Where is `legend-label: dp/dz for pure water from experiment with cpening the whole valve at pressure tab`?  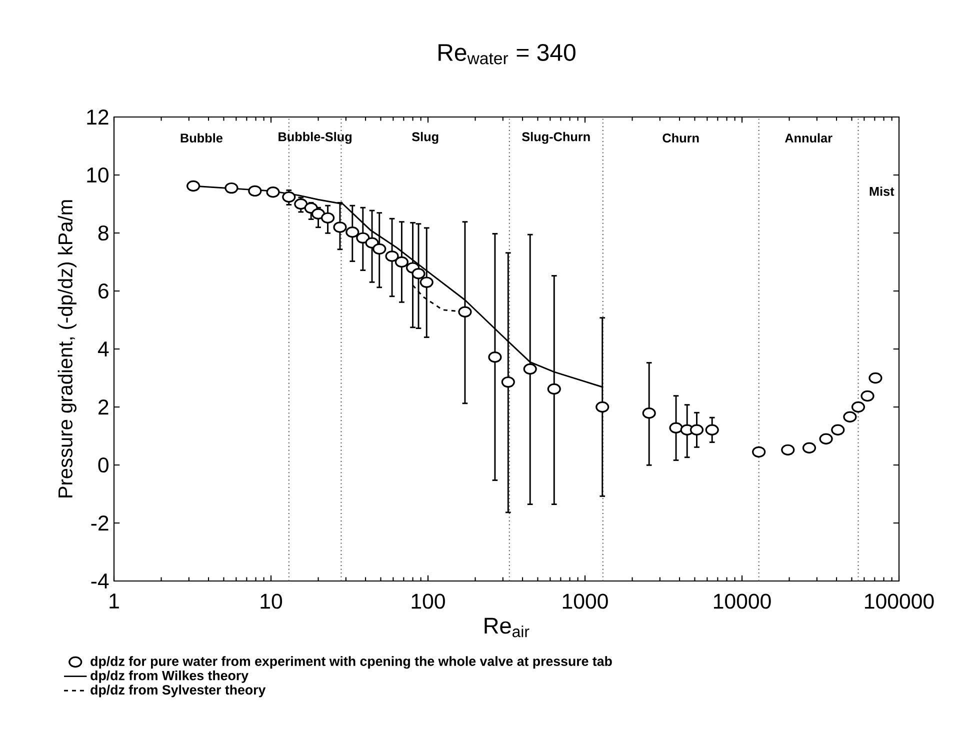 legend-label: dp/dz for pure water from experiment with cpening the whole valve at pressure tab is located at coordinates (351, 662).